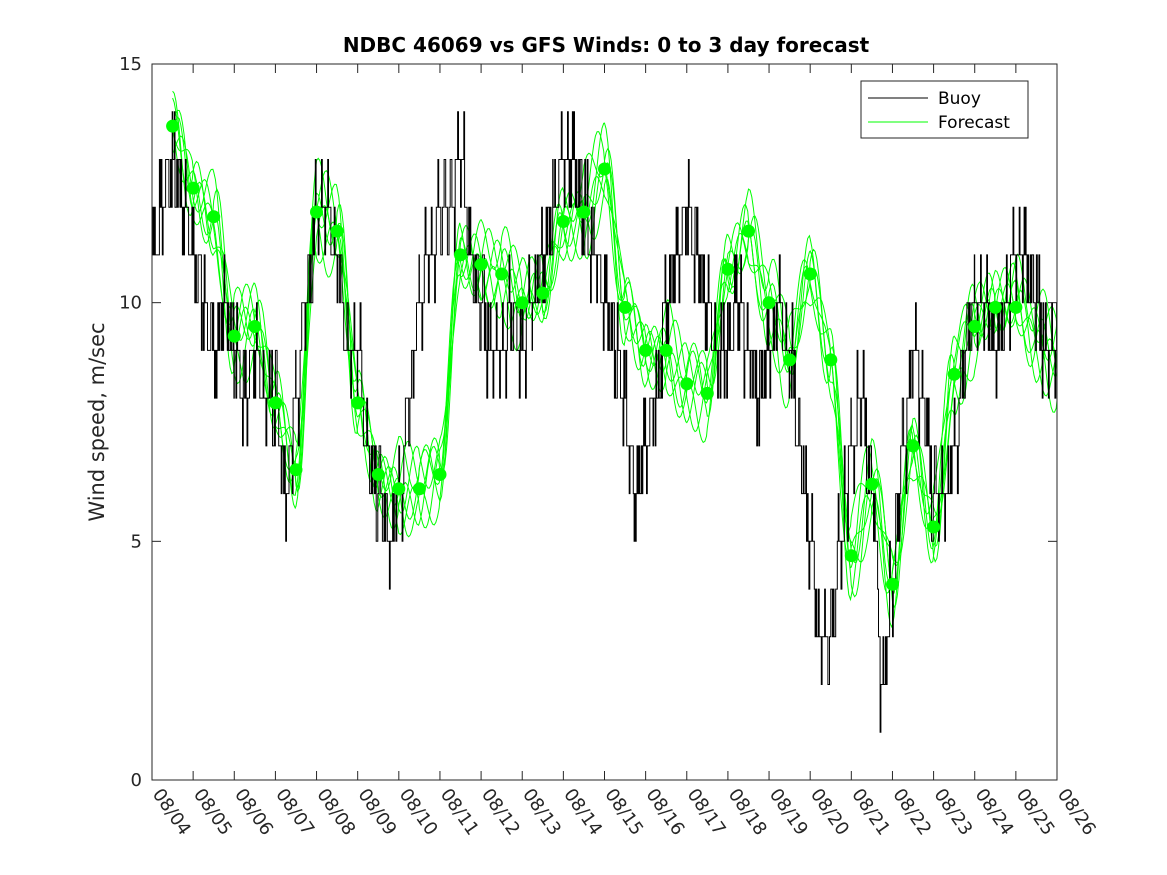  What do you see at coordinates (974, 123) in the screenshot?
I see `legend-forecast-label: Forecast` at bounding box center [974, 123].